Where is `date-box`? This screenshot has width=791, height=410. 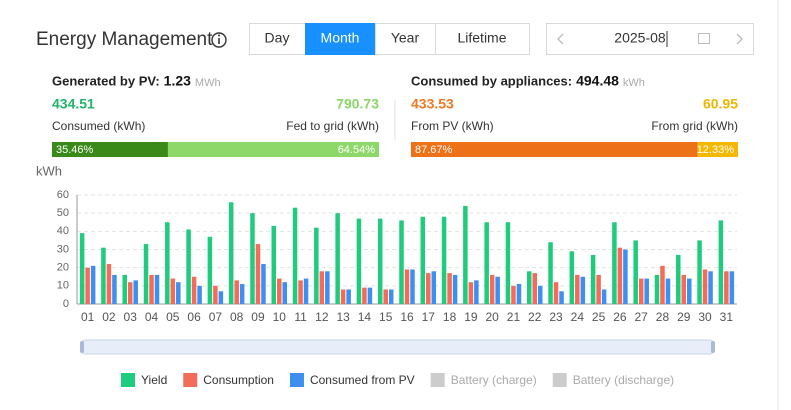 date-box is located at coordinates (650, 39).